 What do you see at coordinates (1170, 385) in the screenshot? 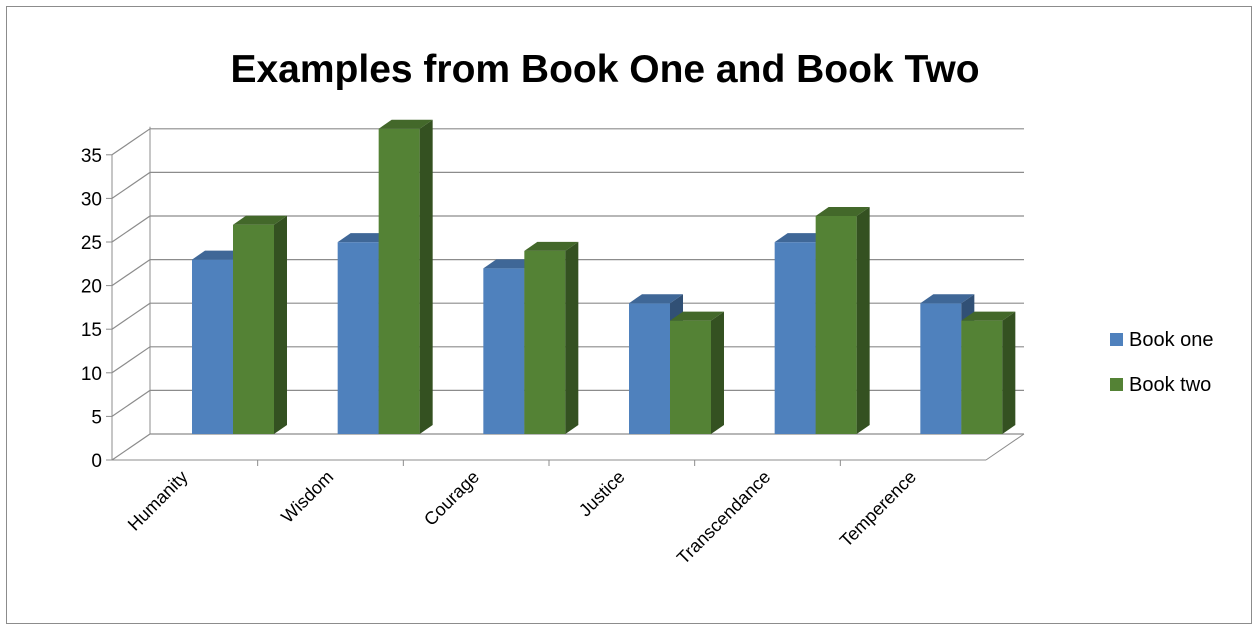
I see `legend-label: Book two` at bounding box center [1170, 385].